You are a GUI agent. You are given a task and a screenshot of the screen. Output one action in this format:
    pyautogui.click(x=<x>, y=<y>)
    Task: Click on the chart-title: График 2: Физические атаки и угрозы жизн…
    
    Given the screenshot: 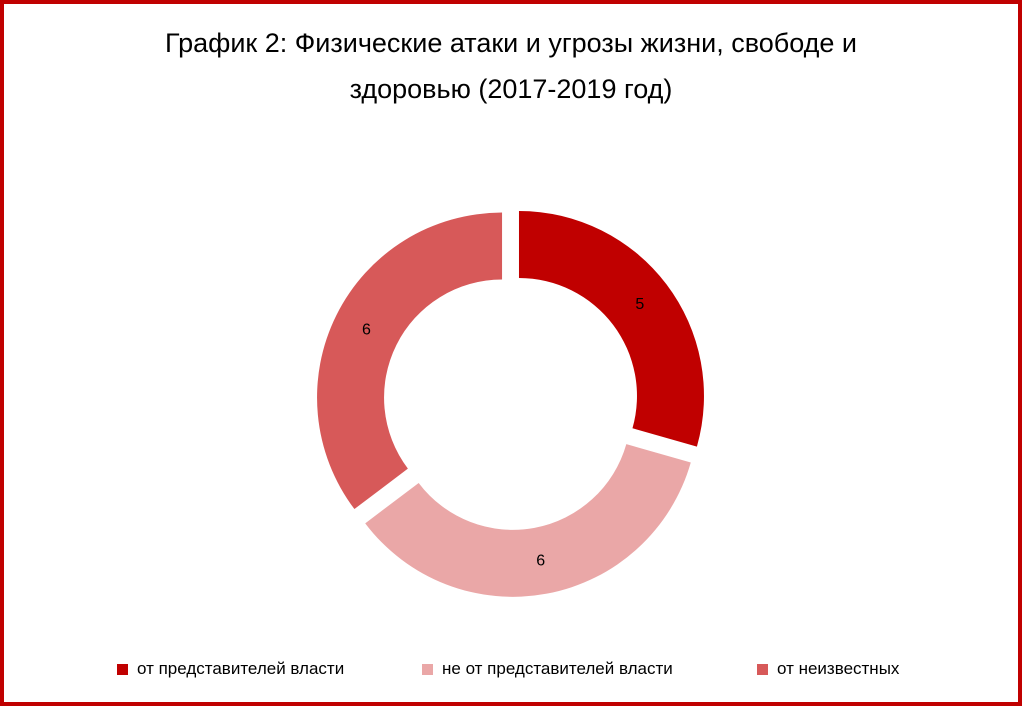 What is the action you would take?
    pyautogui.click(x=511, y=66)
    